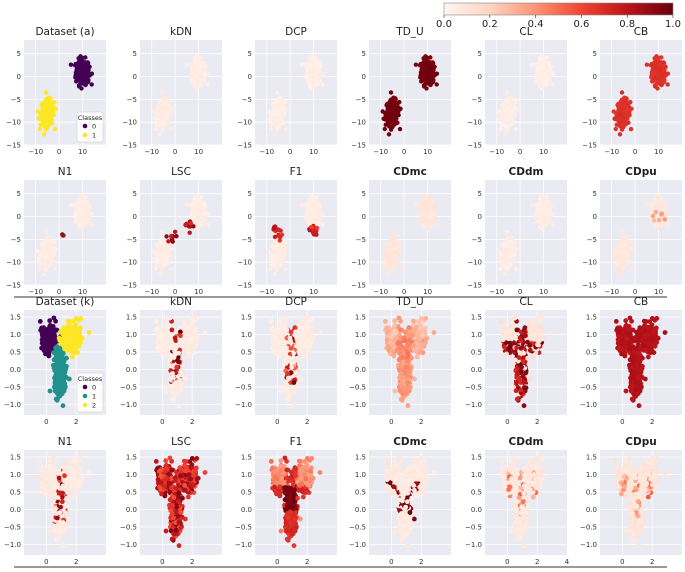 The image size is (685, 572). I want to click on legend-label: 1, so click(94, 136).